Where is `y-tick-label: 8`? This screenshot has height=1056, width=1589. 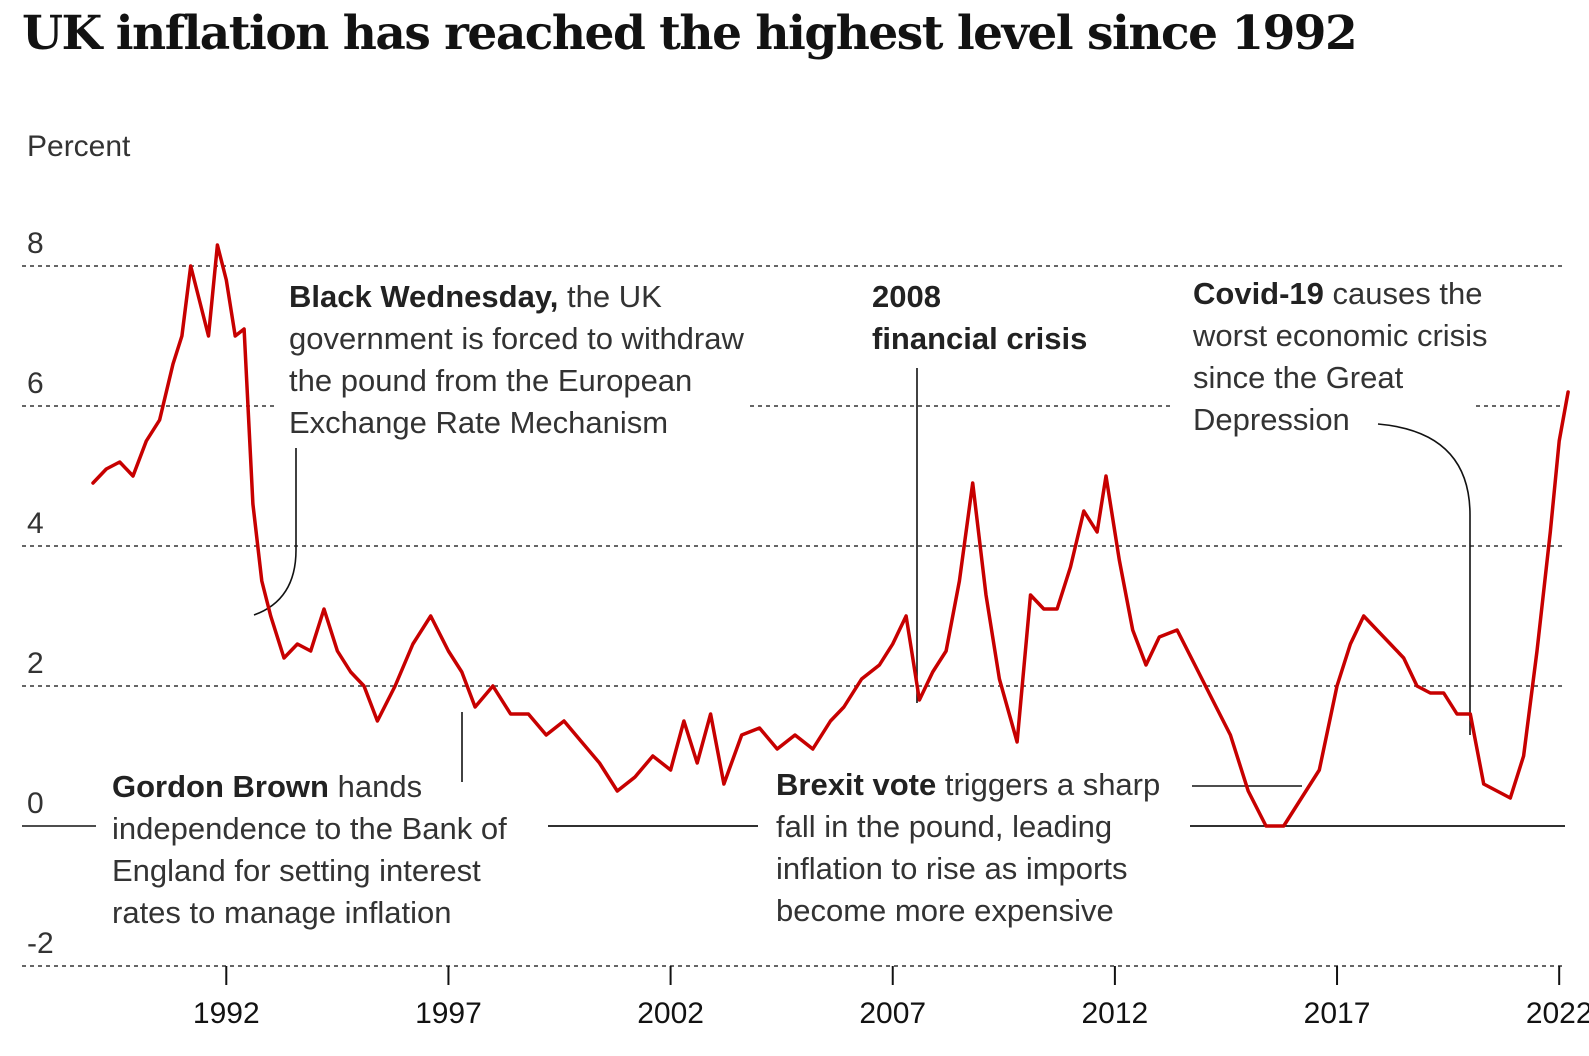
y-tick-label: 8 is located at coordinates (35, 243).